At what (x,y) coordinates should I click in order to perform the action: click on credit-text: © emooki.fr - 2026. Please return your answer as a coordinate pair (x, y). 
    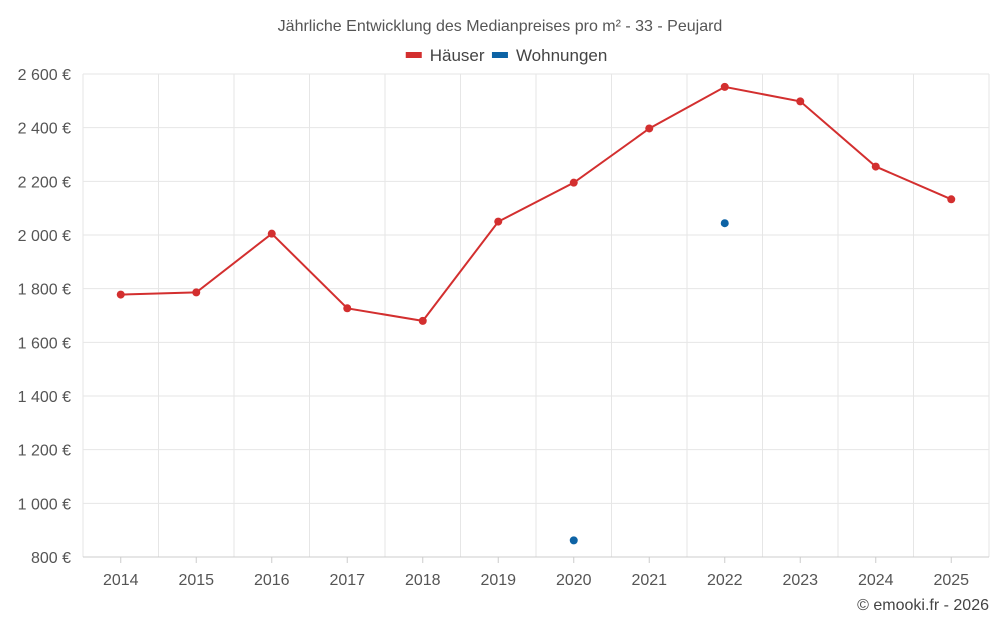
    Looking at the image, I should click on (923, 605).